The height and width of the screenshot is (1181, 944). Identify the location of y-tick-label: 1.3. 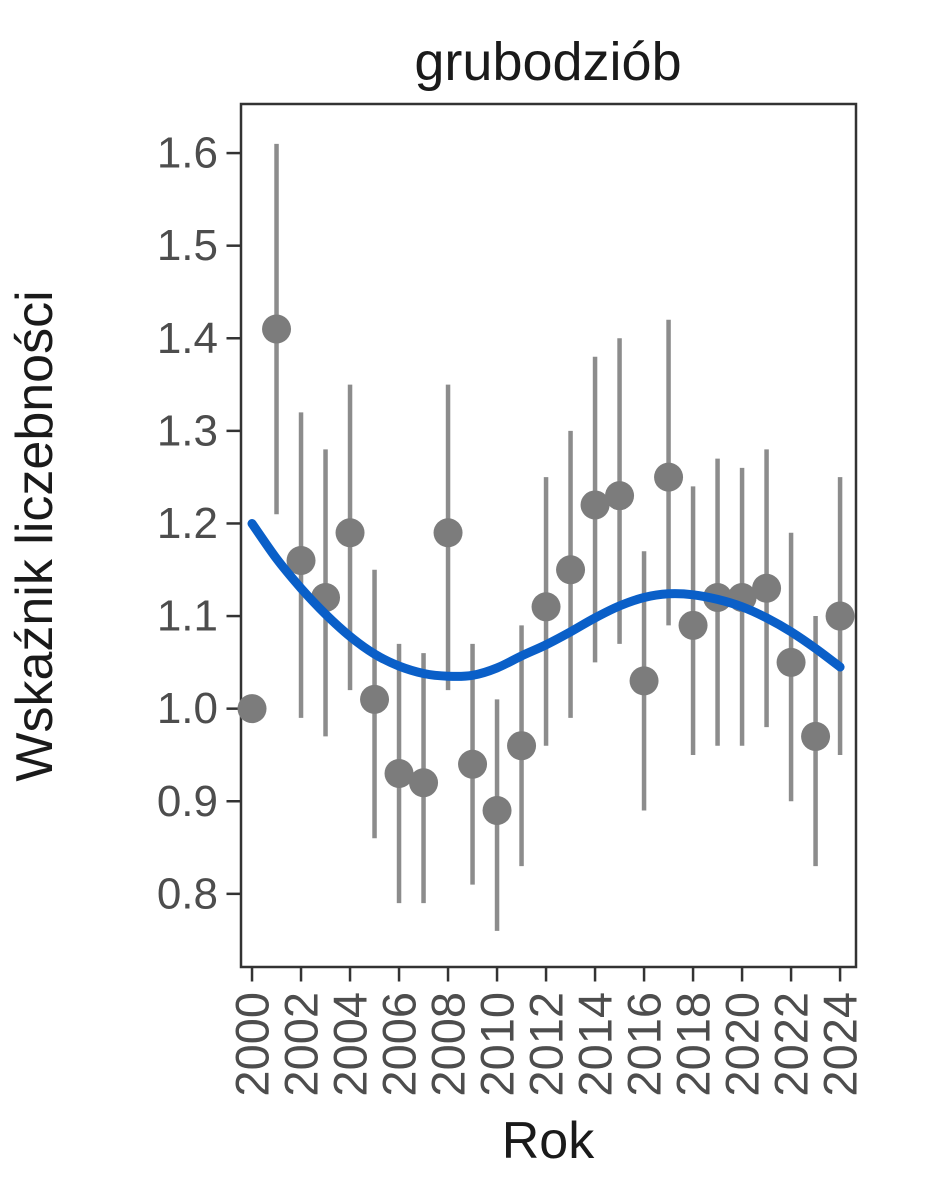
(187, 430).